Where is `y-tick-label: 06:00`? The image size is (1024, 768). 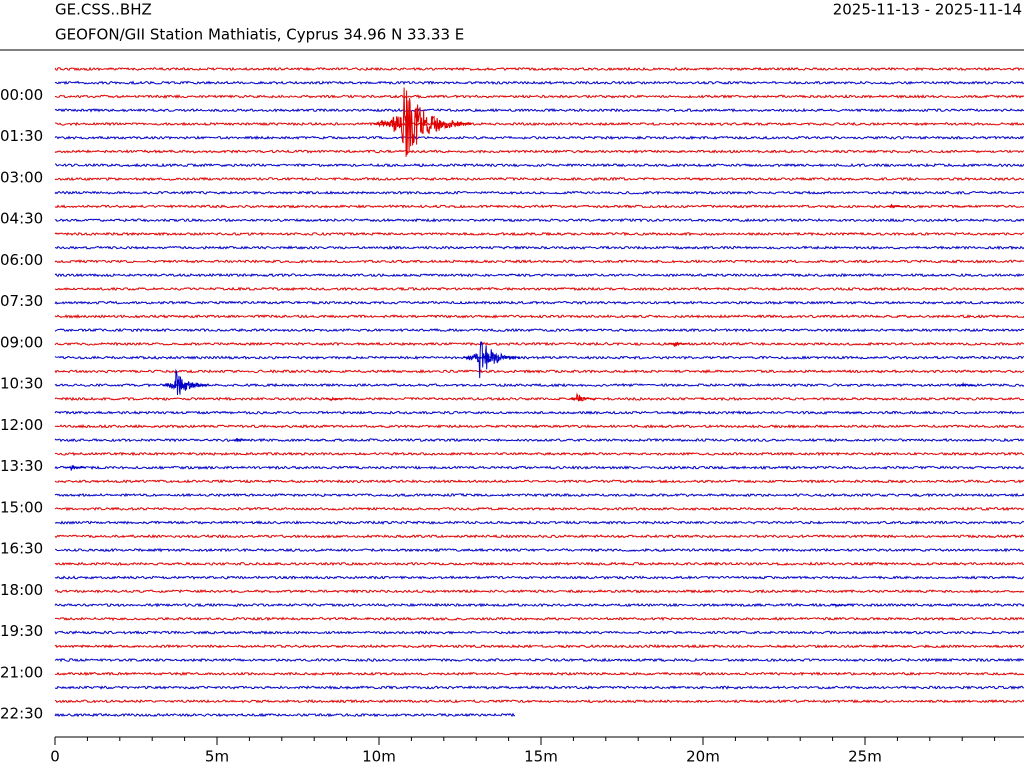
y-tick-label: 06:00 is located at coordinates (21, 260).